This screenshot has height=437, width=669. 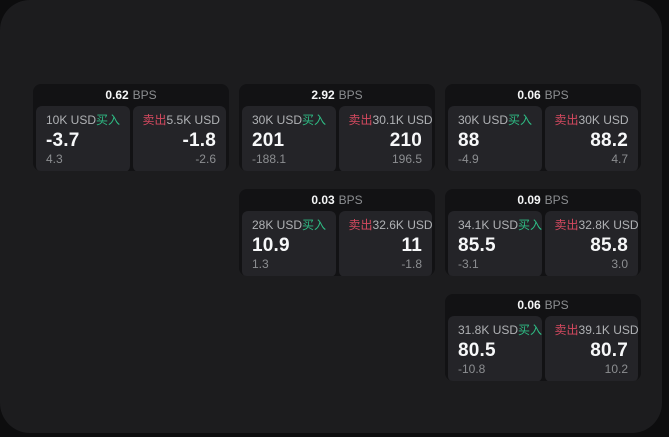 I want to click on buy-top-row: 34.1K USD 买入, so click(x=500, y=225).